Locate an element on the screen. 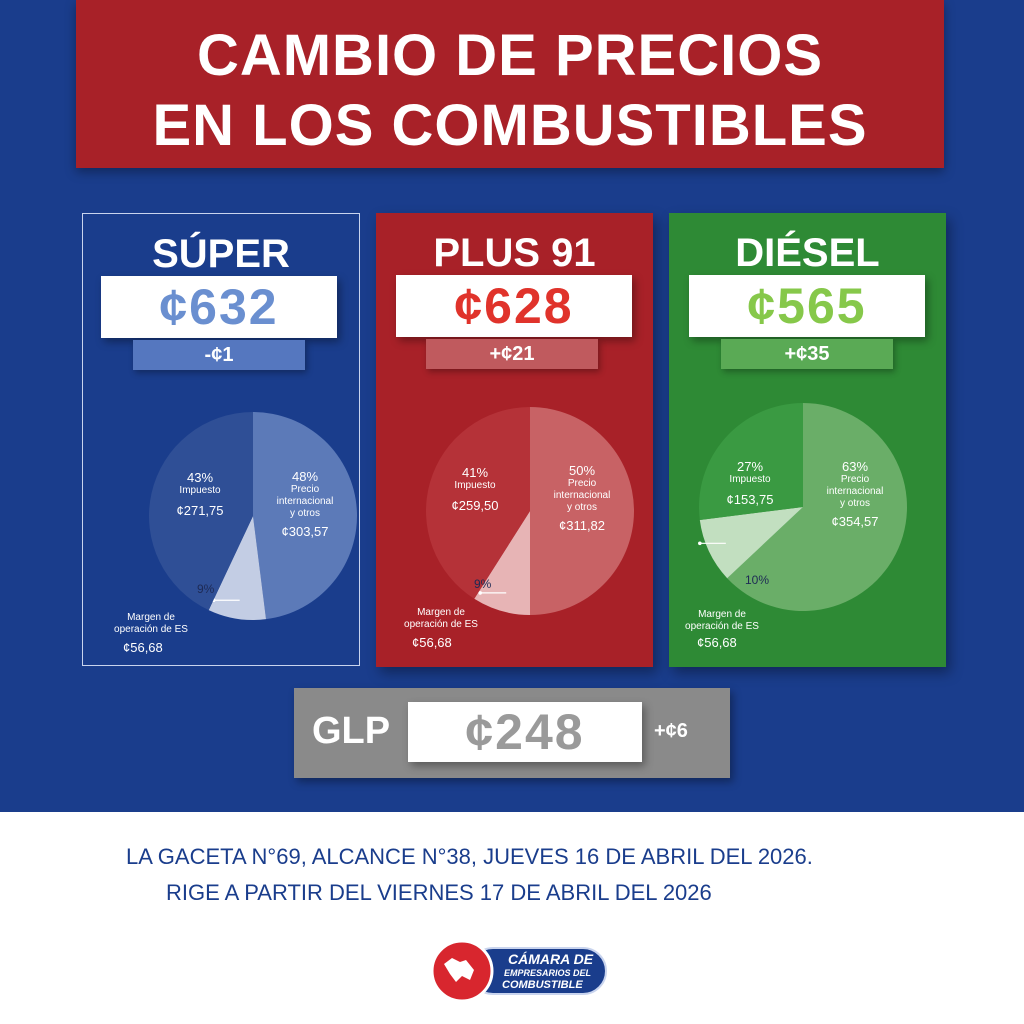 Image resolution: width=1024 pixels, height=1024 pixels. glp-change: +¢6 is located at coordinates (671, 731).